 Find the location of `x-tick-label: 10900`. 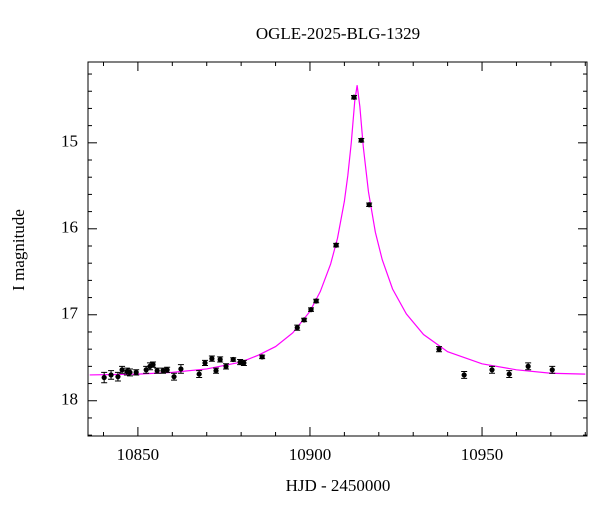

x-tick-label: 10900 is located at coordinates (310, 454).